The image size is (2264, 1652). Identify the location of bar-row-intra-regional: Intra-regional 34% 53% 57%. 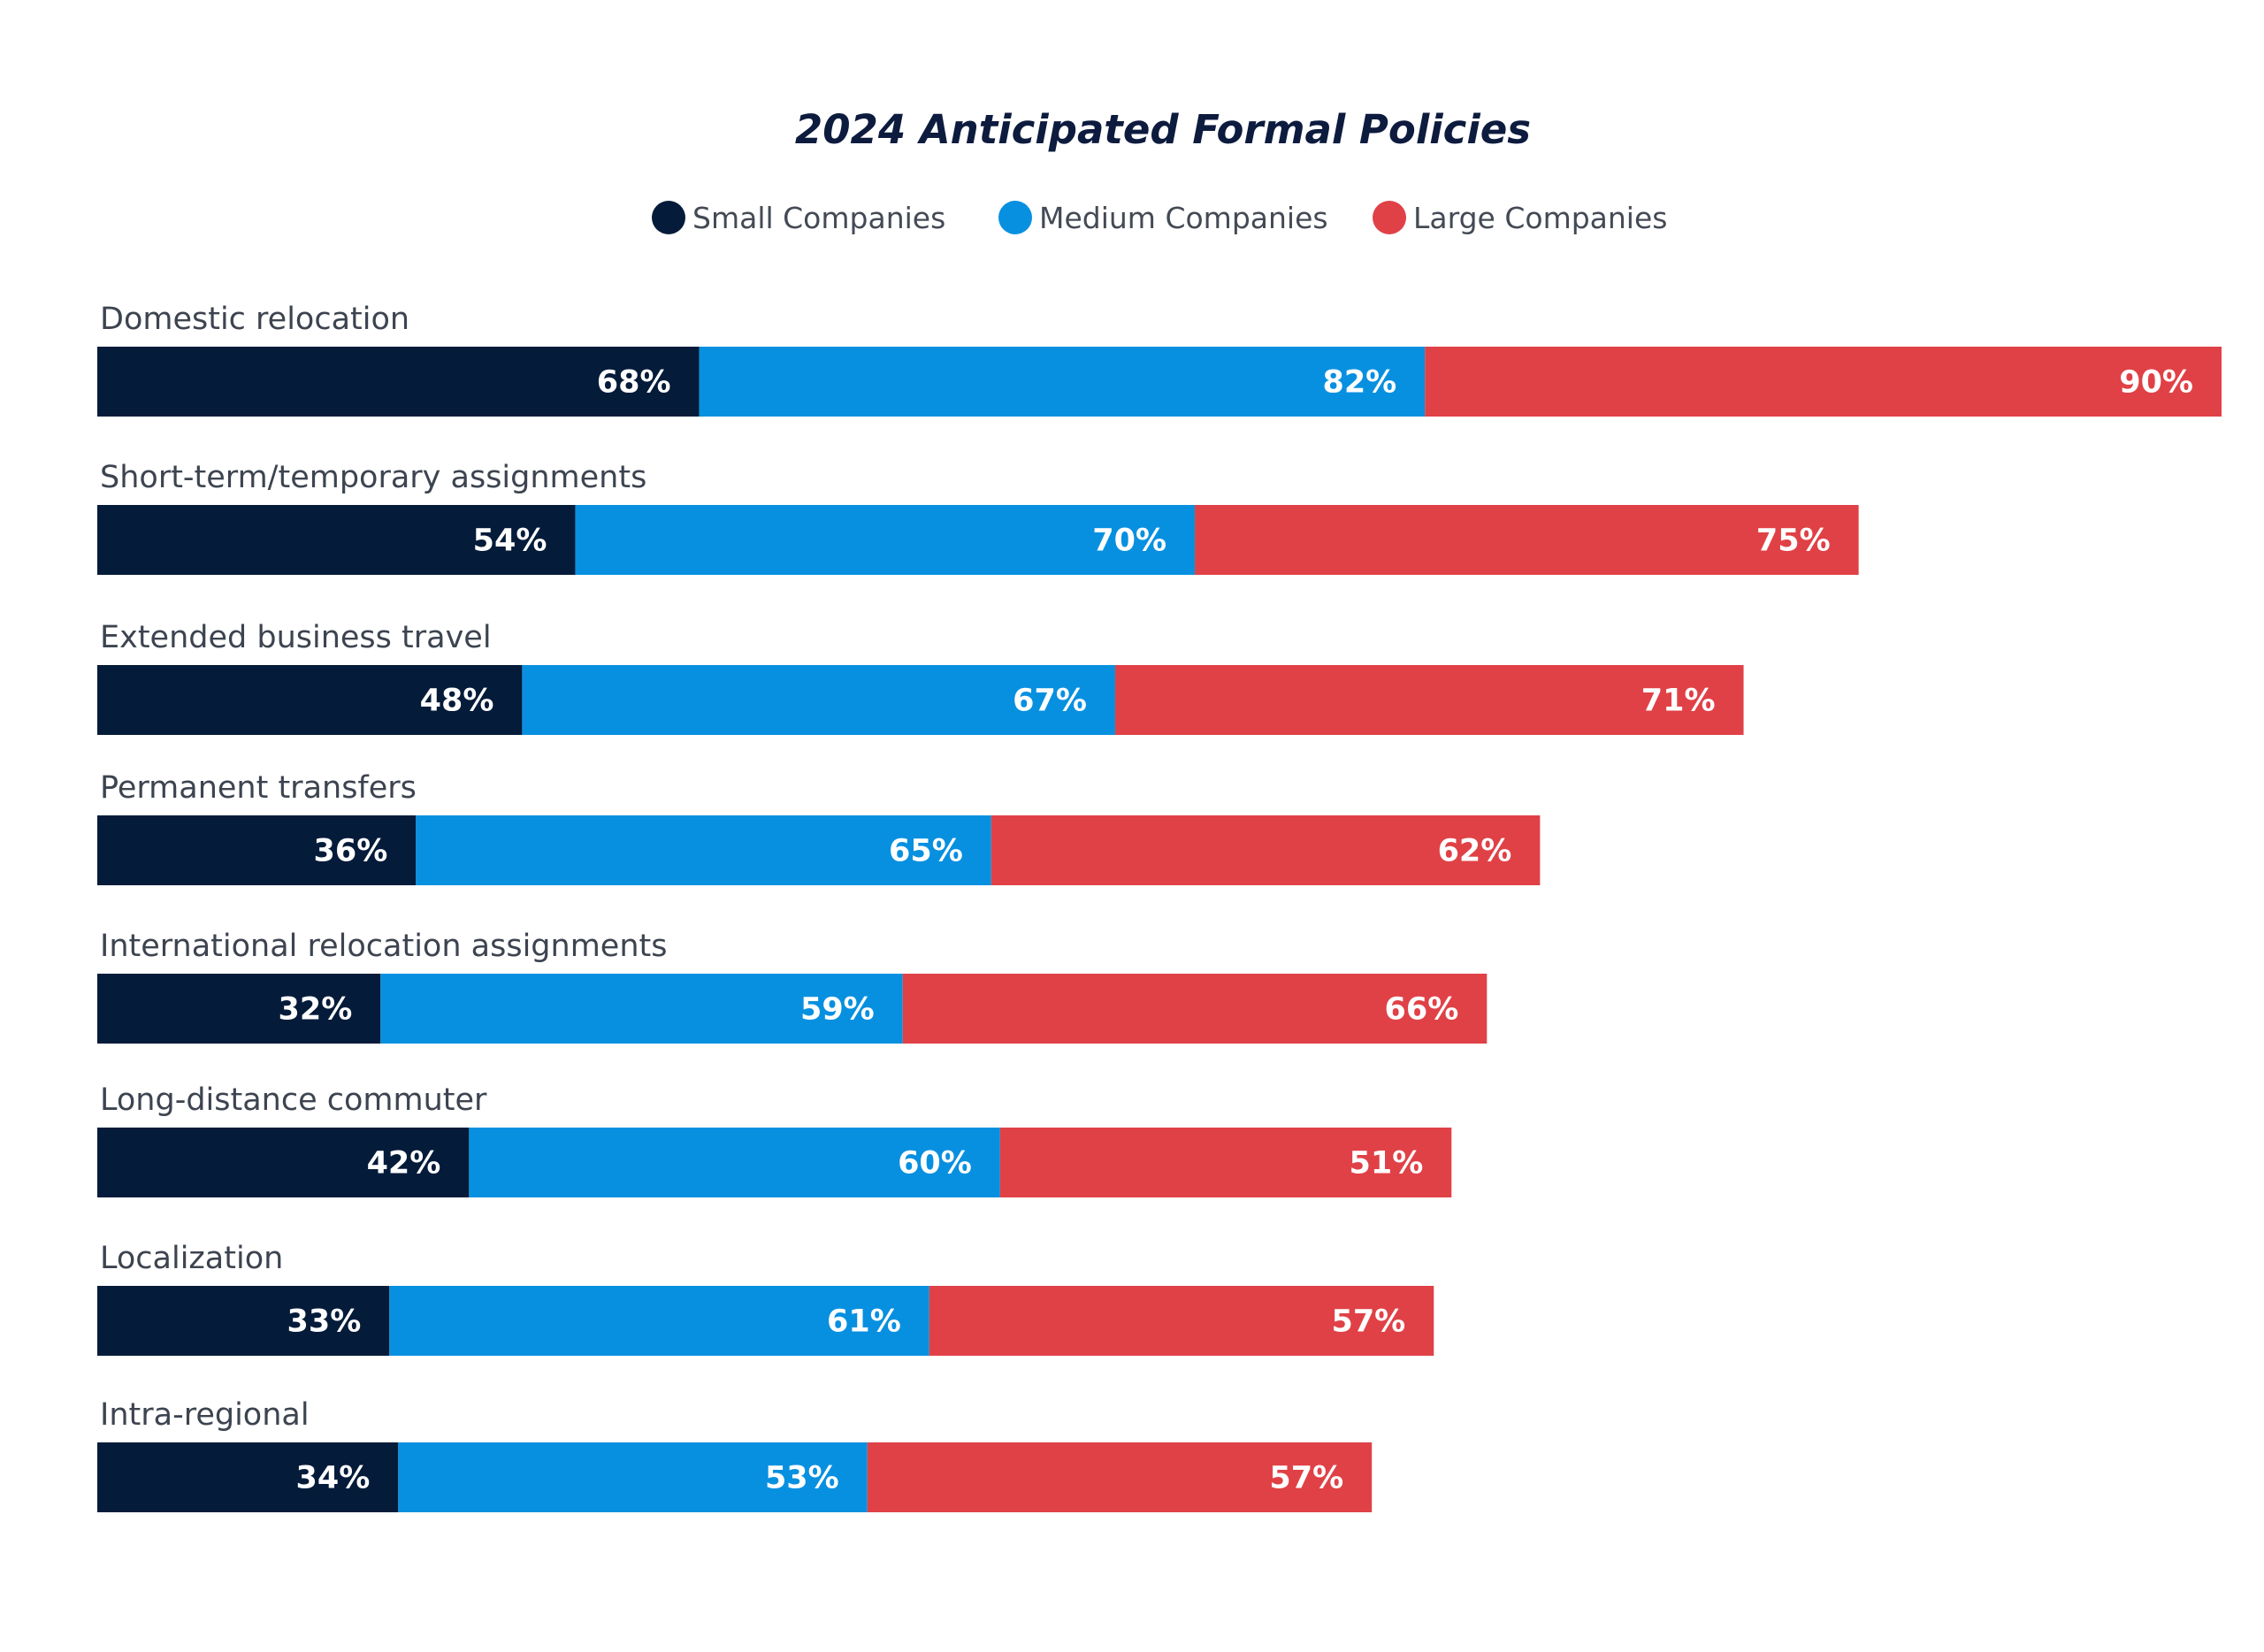
(735, 1455).